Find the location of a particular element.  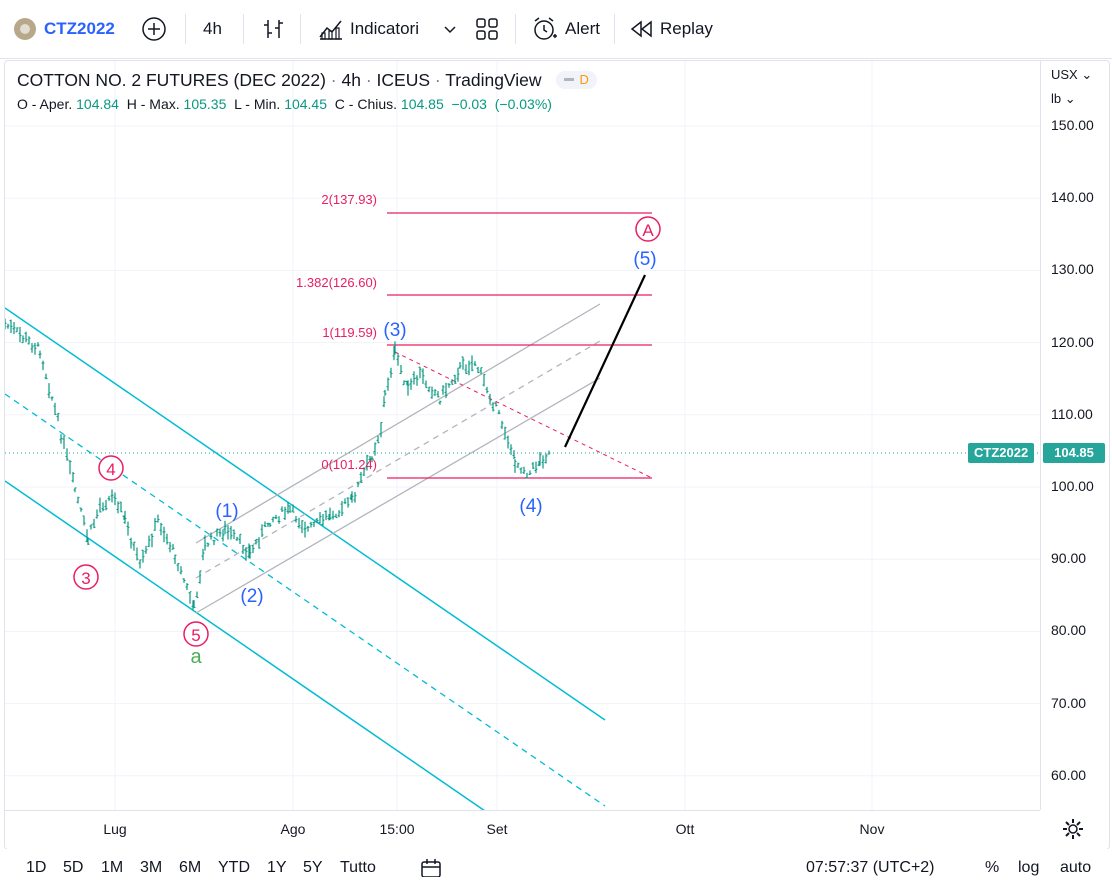

range-button-1y: 1Y is located at coordinates (277, 868).